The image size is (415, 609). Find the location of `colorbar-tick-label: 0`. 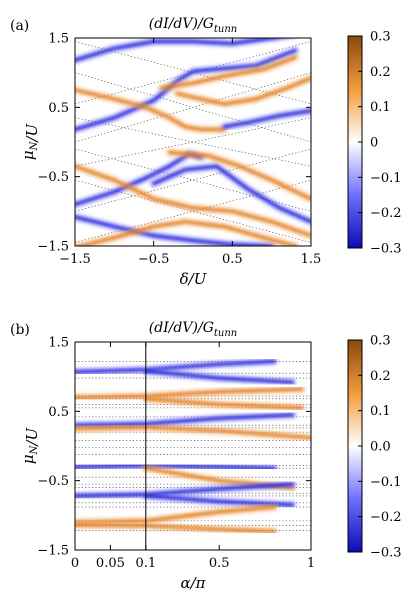

colorbar-tick-label: 0 is located at coordinates (374, 143).